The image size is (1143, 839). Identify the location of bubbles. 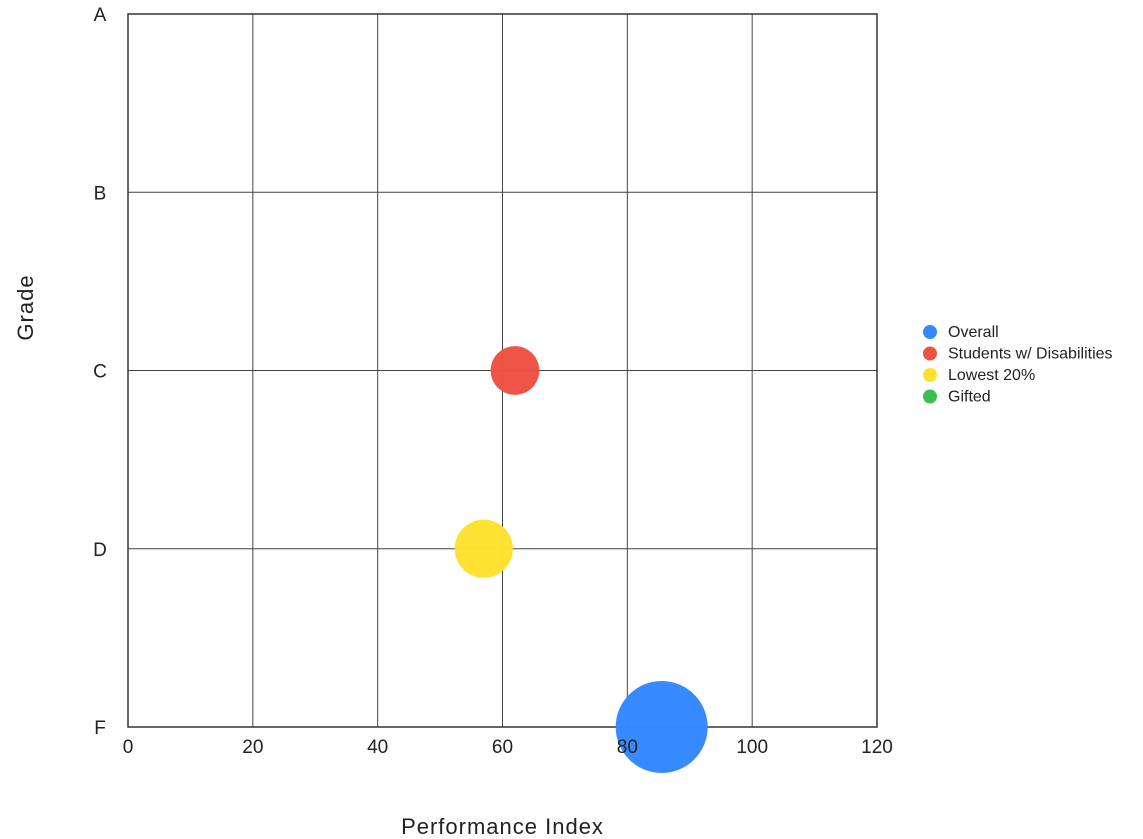
(581, 559).